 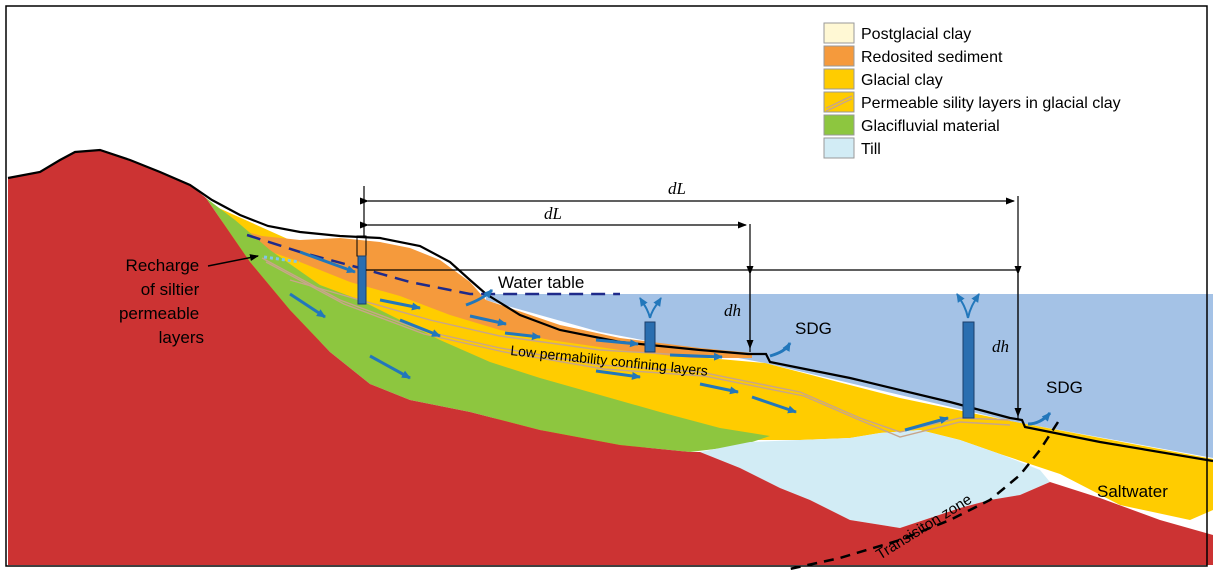 I want to click on legend-swatch-glacifluvial, so click(x=839, y=125).